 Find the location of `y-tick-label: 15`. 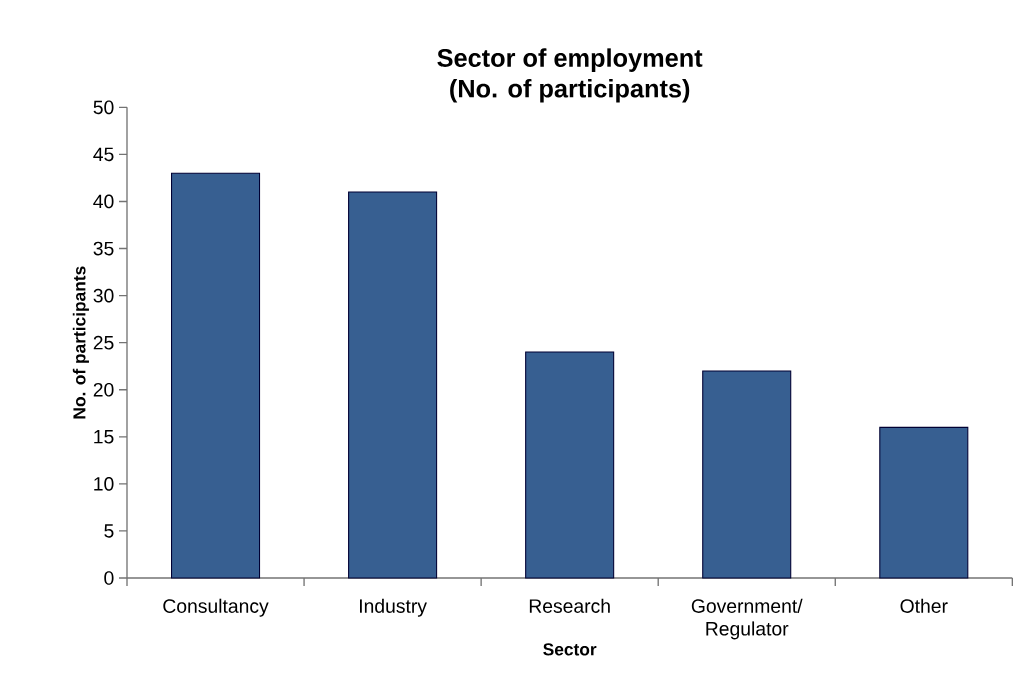

y-tick-label: 15 is located at coordinates (104, 437).